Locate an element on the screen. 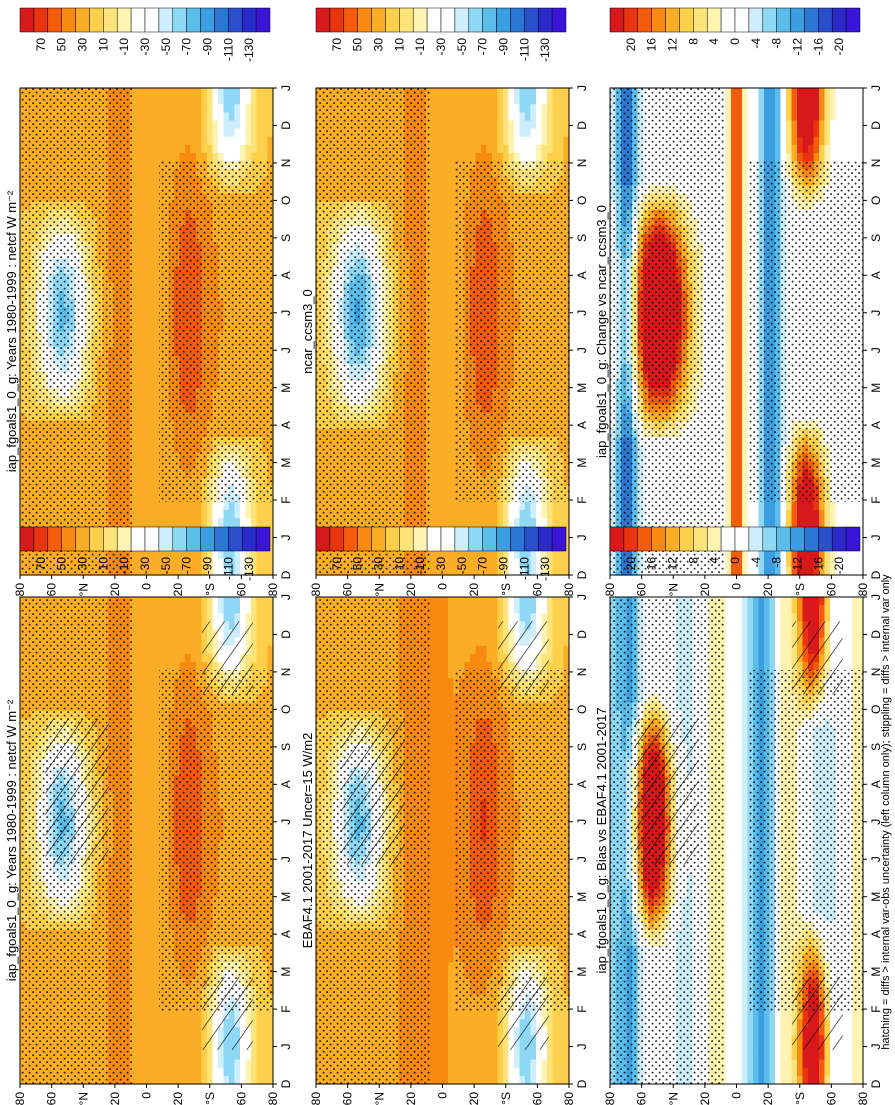  month-tick-label: A is located at coordinates (286, 934).